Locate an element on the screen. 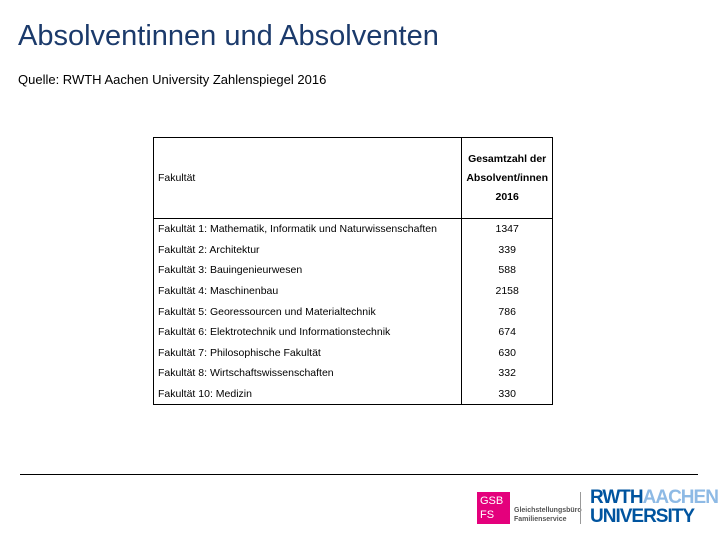  gsb-text: Gleichstellungsbüro Familienservice is located at coordinates (548, 515).